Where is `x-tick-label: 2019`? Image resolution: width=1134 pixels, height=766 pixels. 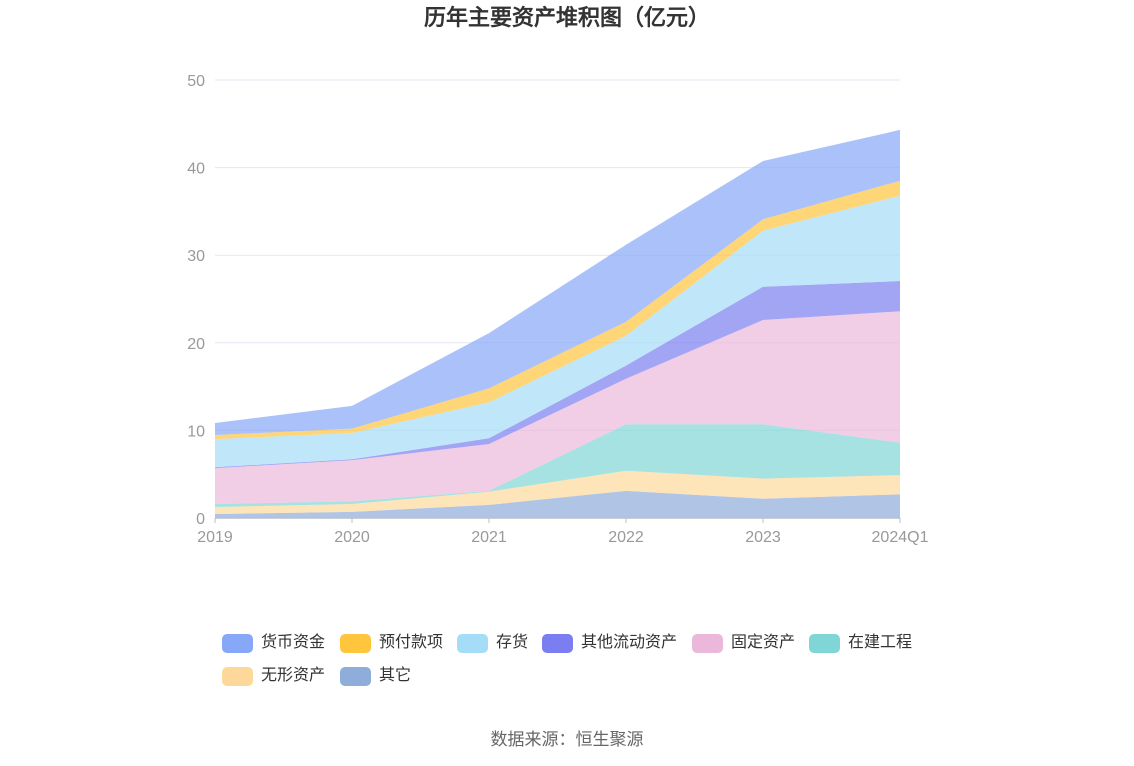
x-tick-label: 2019 is located at coordinates (215, 537).